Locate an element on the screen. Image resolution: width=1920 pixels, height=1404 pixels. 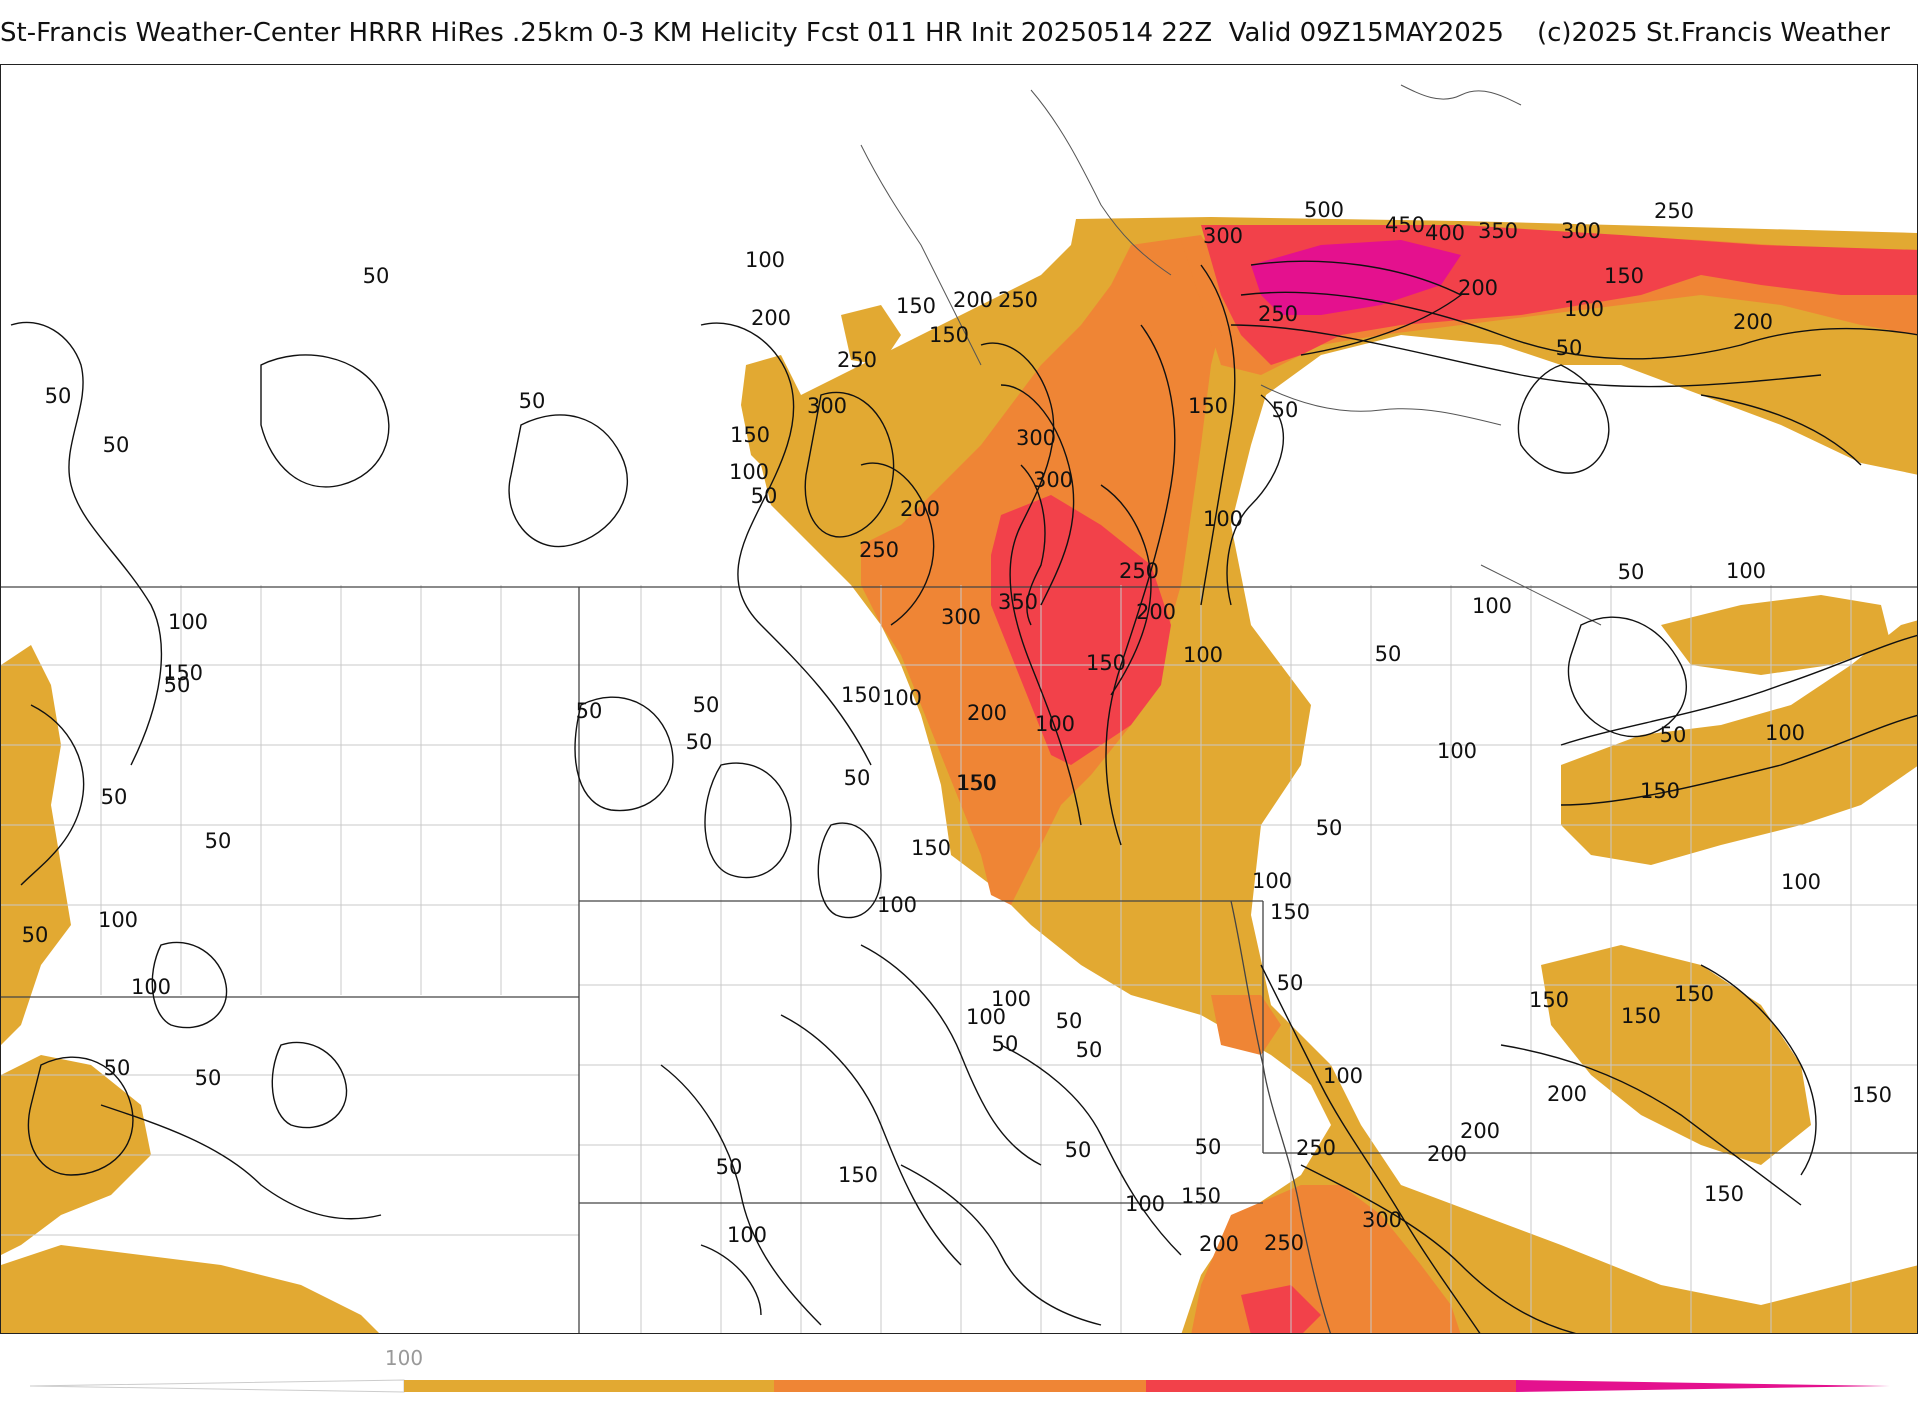
fill-100-200-north-patch is located at coordinates (771, 415).